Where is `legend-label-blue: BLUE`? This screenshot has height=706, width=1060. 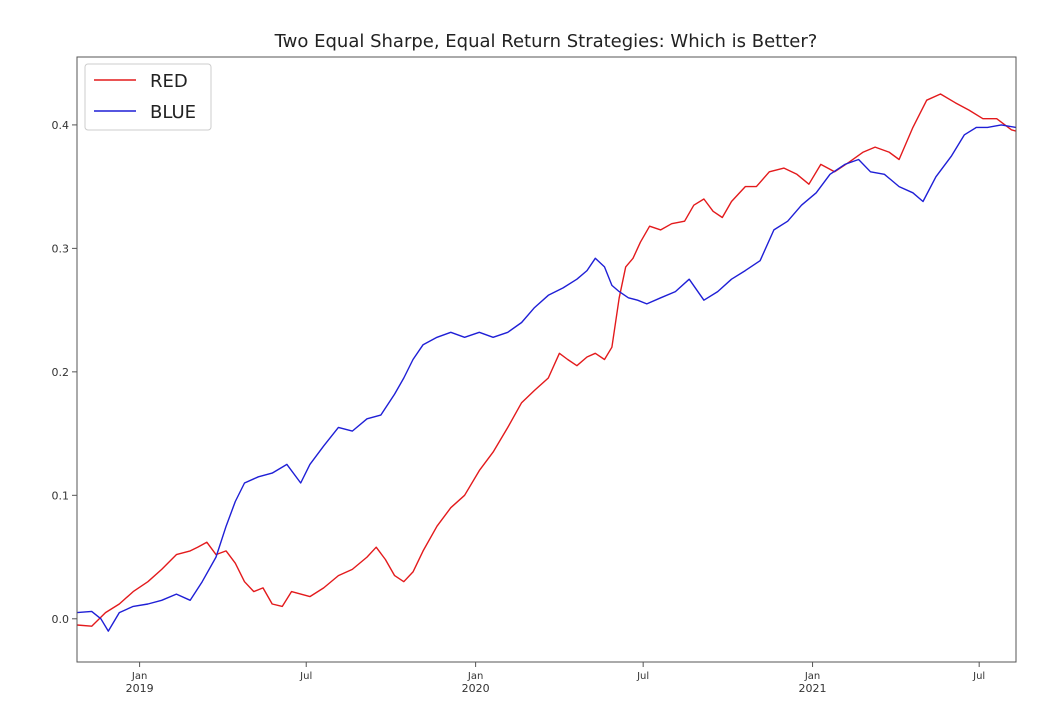
legend-label-blue: BLUE is located at coordinates (173, 112).